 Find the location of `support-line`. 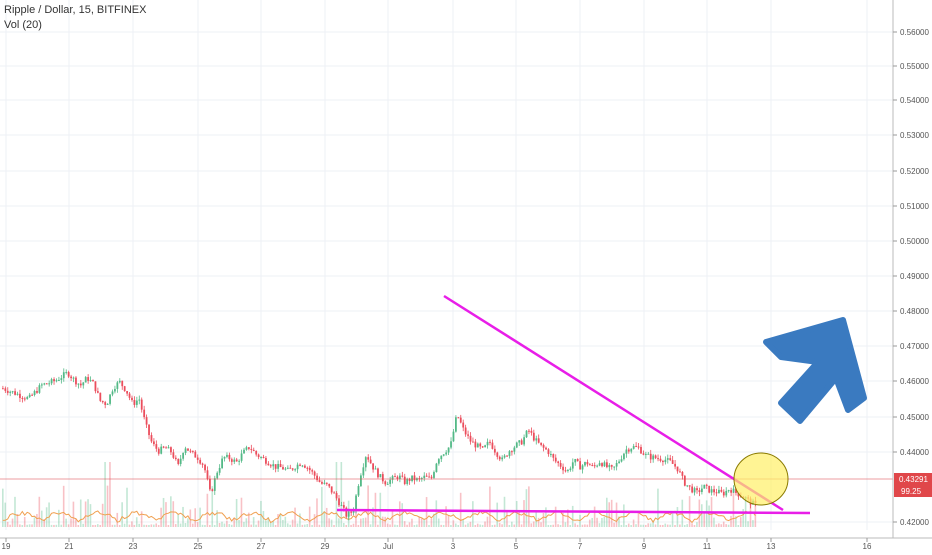

support-line is located at coordinates (573, 511).